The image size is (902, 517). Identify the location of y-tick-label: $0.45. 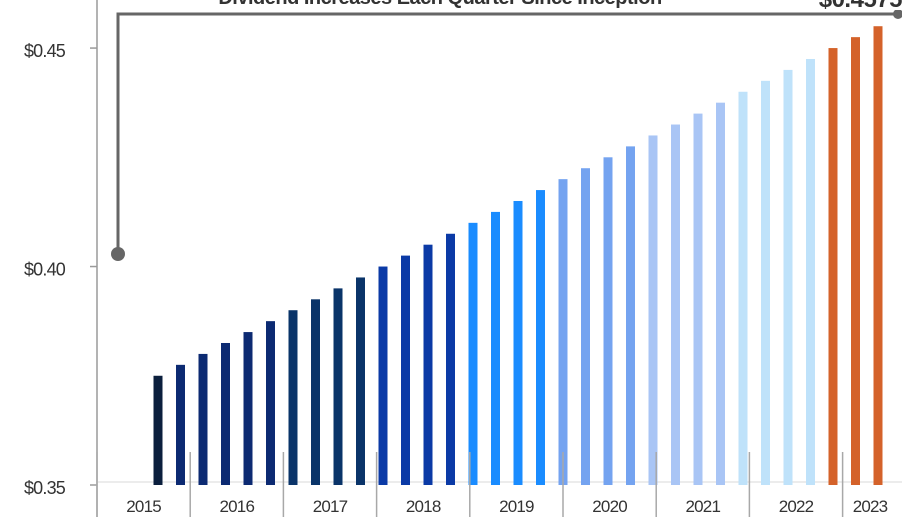
(45, 51).